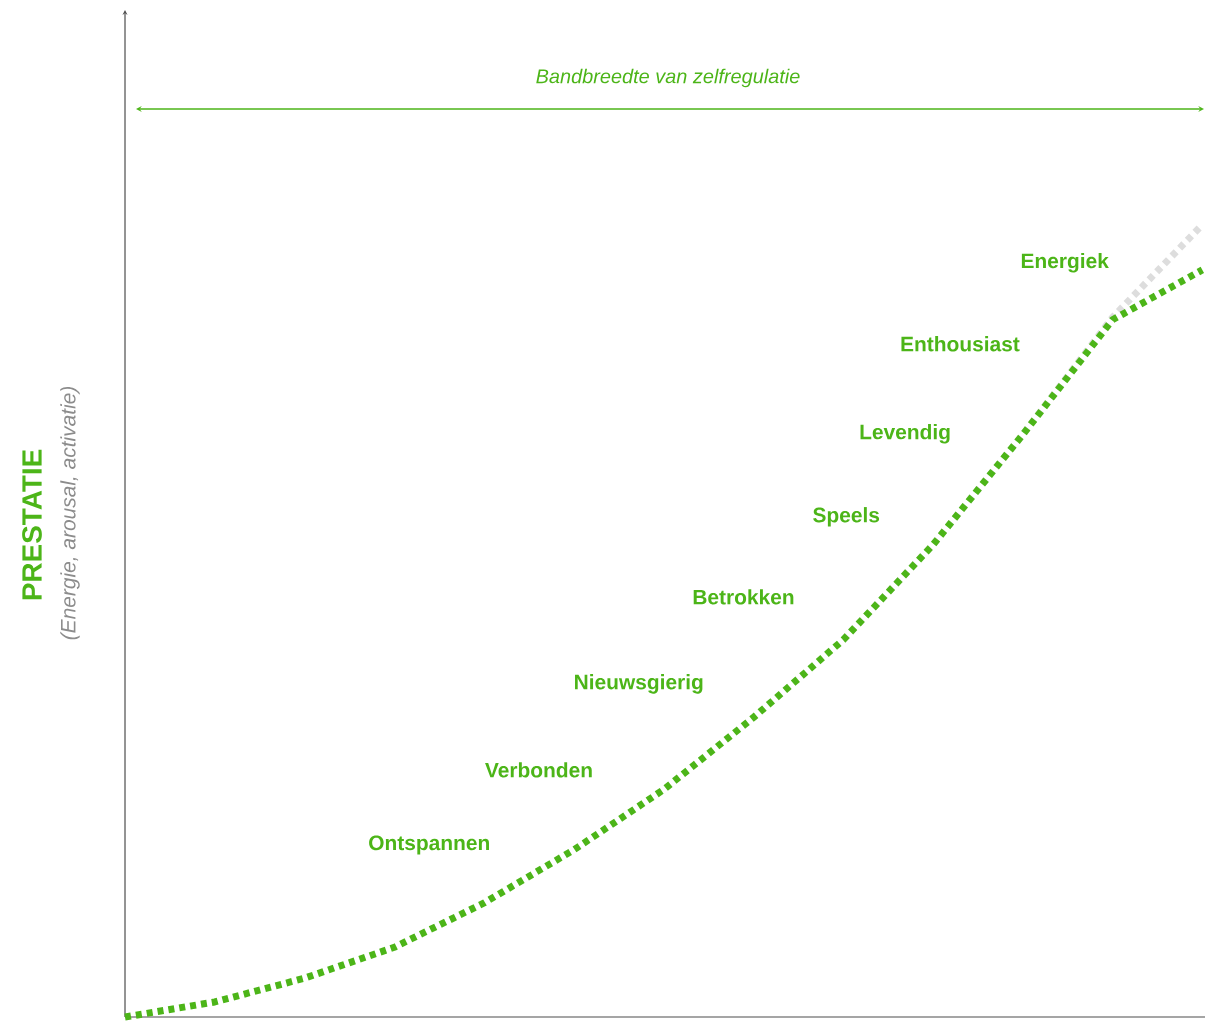 Image resolution: width=1208 pixels, height=1025 pixels. What do you see at coordinates (70, 513) in the screenshot?
I see `text: (Energie, arousal, activatie)` at bounding box center [70, 513].